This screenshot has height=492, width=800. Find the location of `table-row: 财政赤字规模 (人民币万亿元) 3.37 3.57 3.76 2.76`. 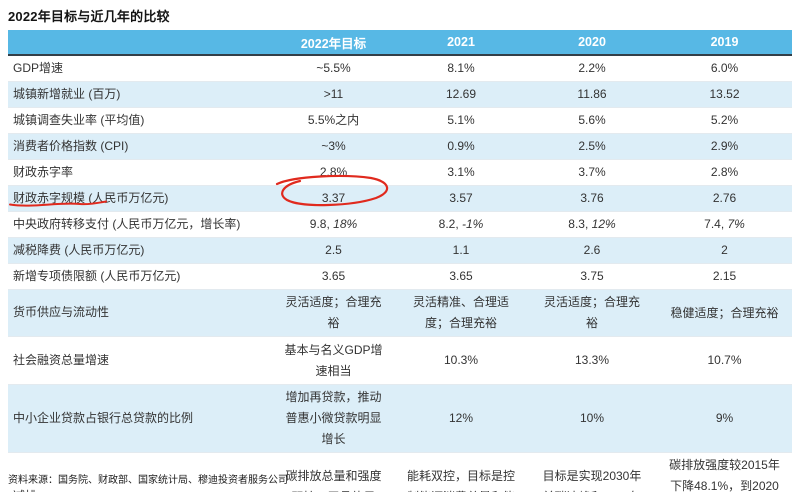

table-row: 财政赤字规模 (人民币万亿元) 3.37 3.57 3.76 2.76 is located at coordinates (400, 198).